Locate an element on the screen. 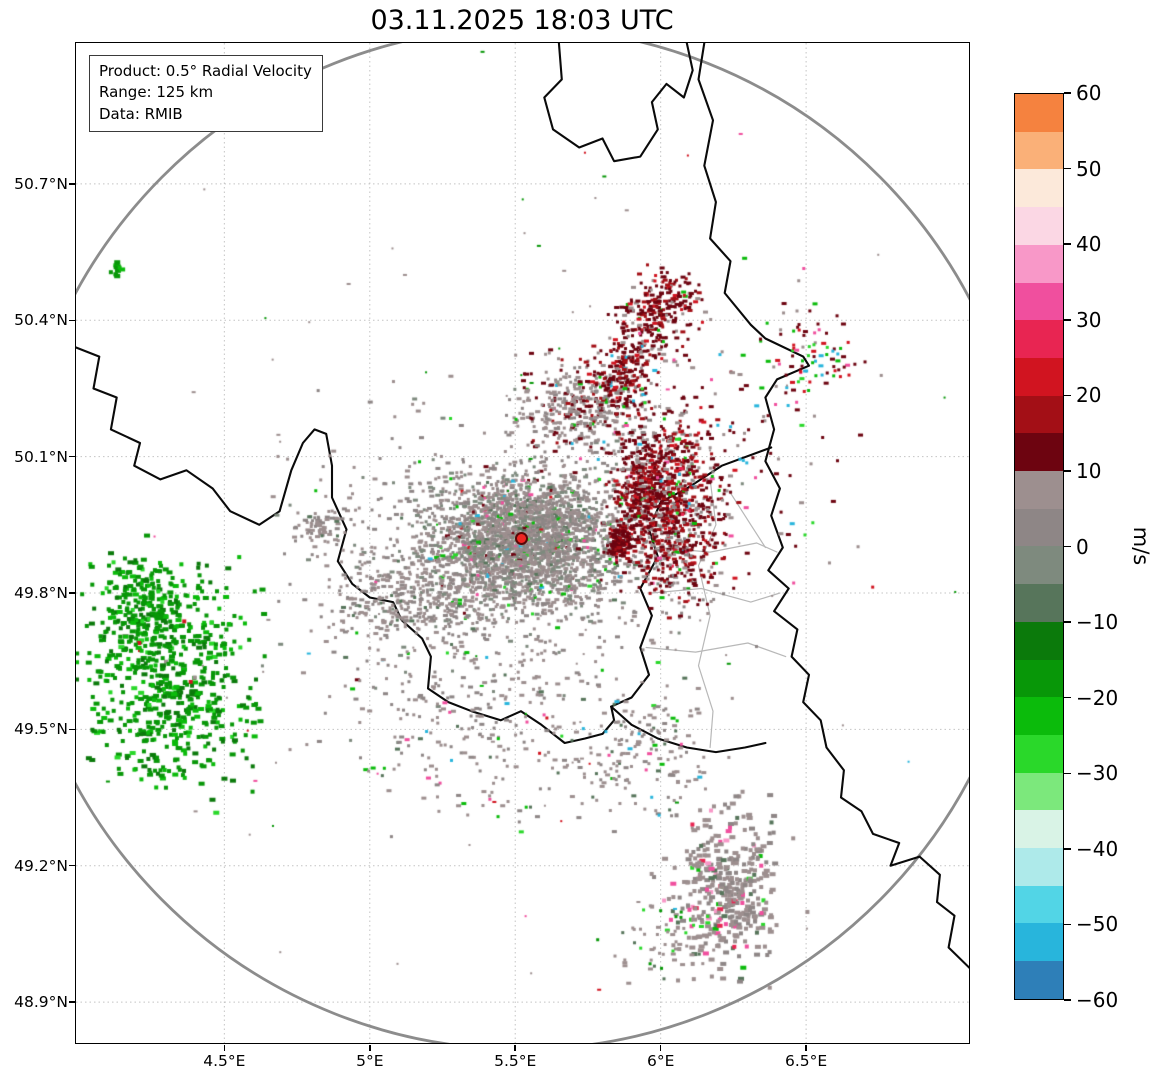  figure-title: 03.11.2025 18:03 UTC is located at coordinates (522, 20).